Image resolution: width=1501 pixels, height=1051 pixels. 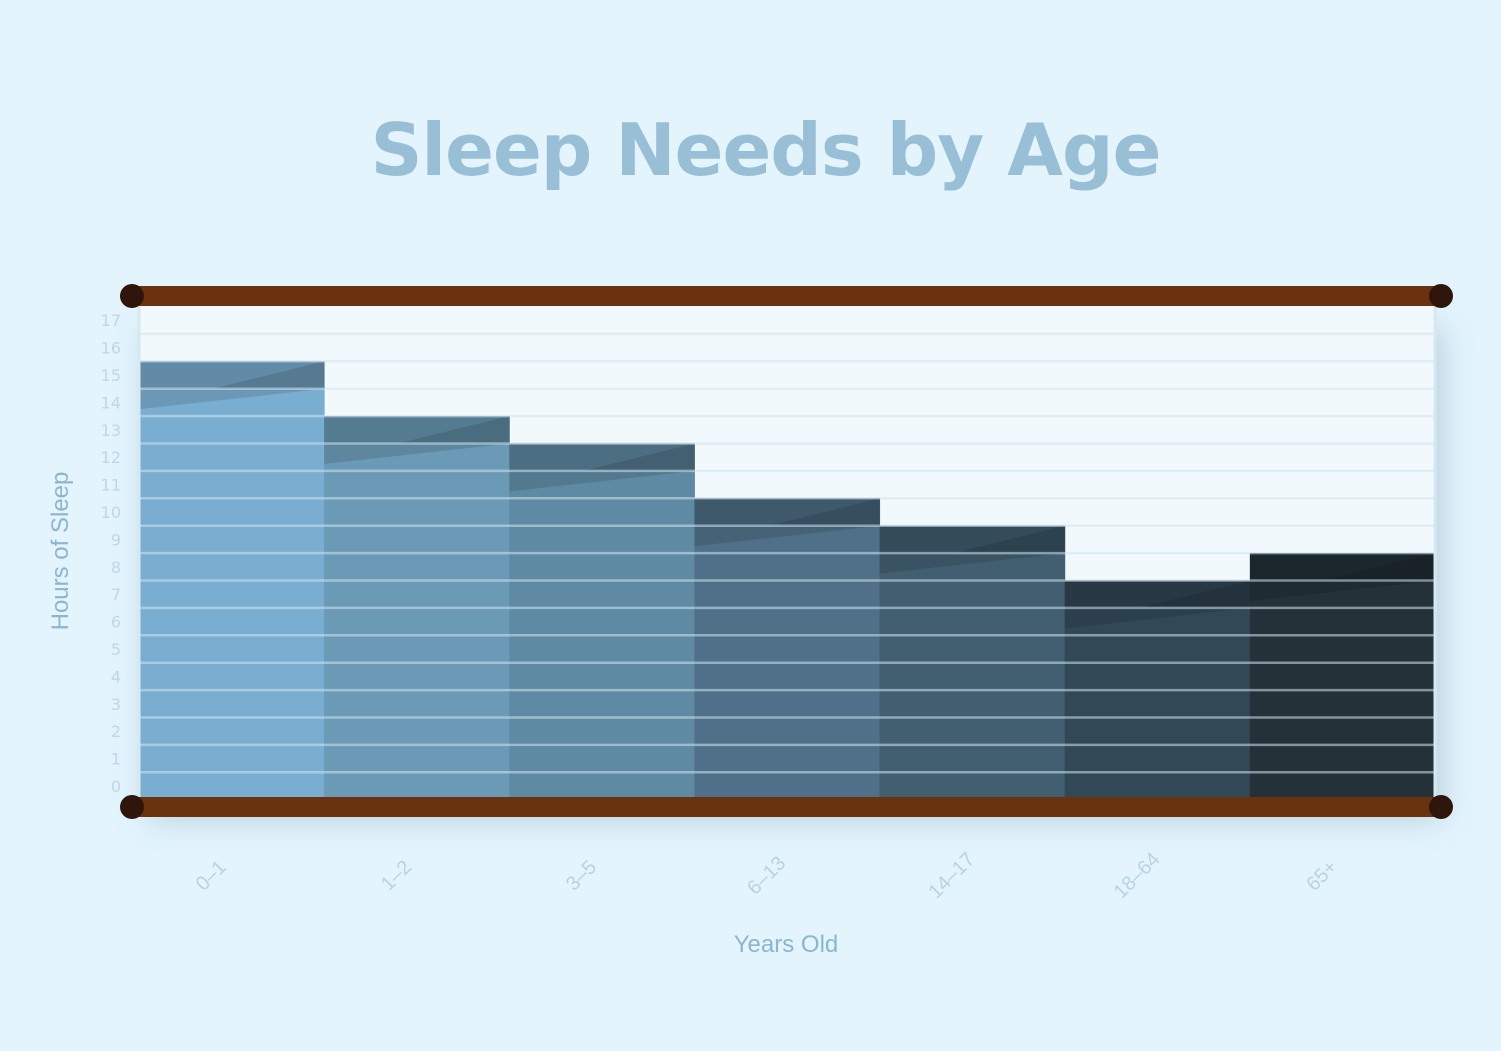 What do you see at coordinates (1441, 296) in the screenshot?
I see `rail-top-right-cap` at bounding box center [1441, 296].